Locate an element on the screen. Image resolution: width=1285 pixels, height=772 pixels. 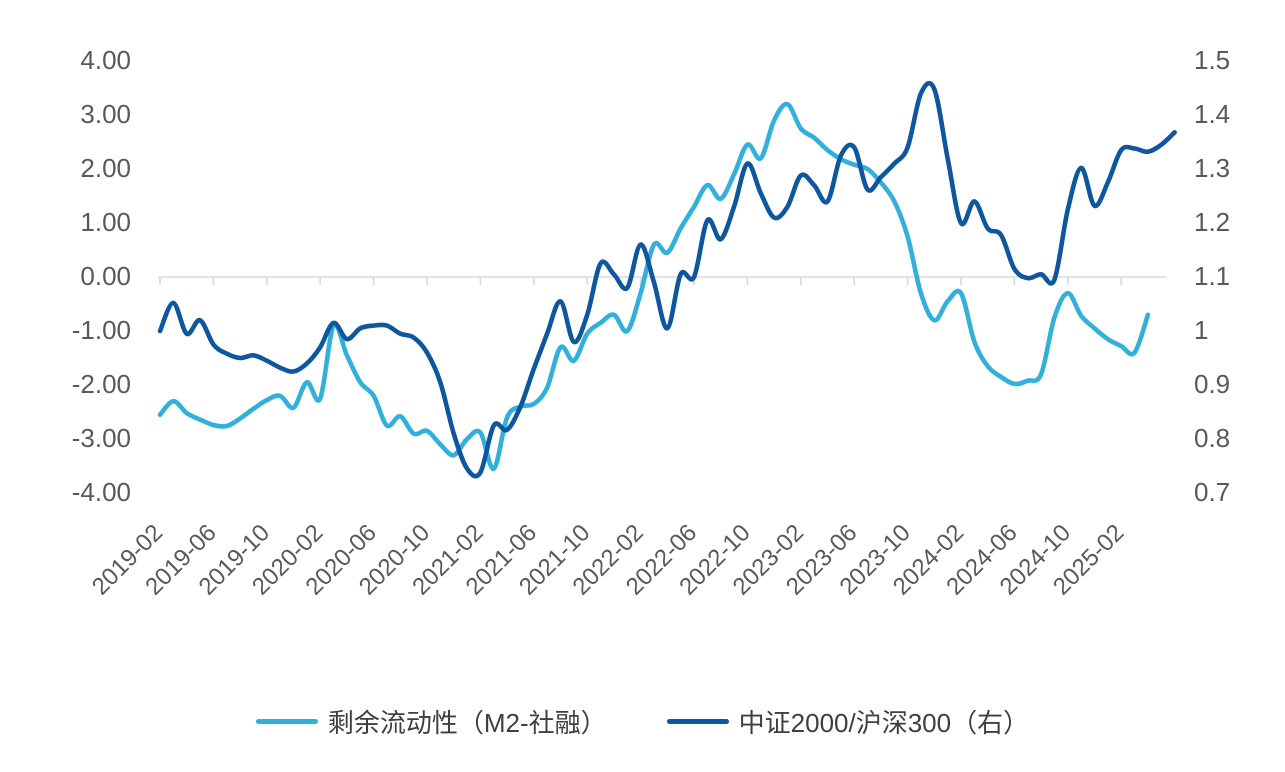
right-axis-tick-label: 1 is located at coordinates (1201, 330).